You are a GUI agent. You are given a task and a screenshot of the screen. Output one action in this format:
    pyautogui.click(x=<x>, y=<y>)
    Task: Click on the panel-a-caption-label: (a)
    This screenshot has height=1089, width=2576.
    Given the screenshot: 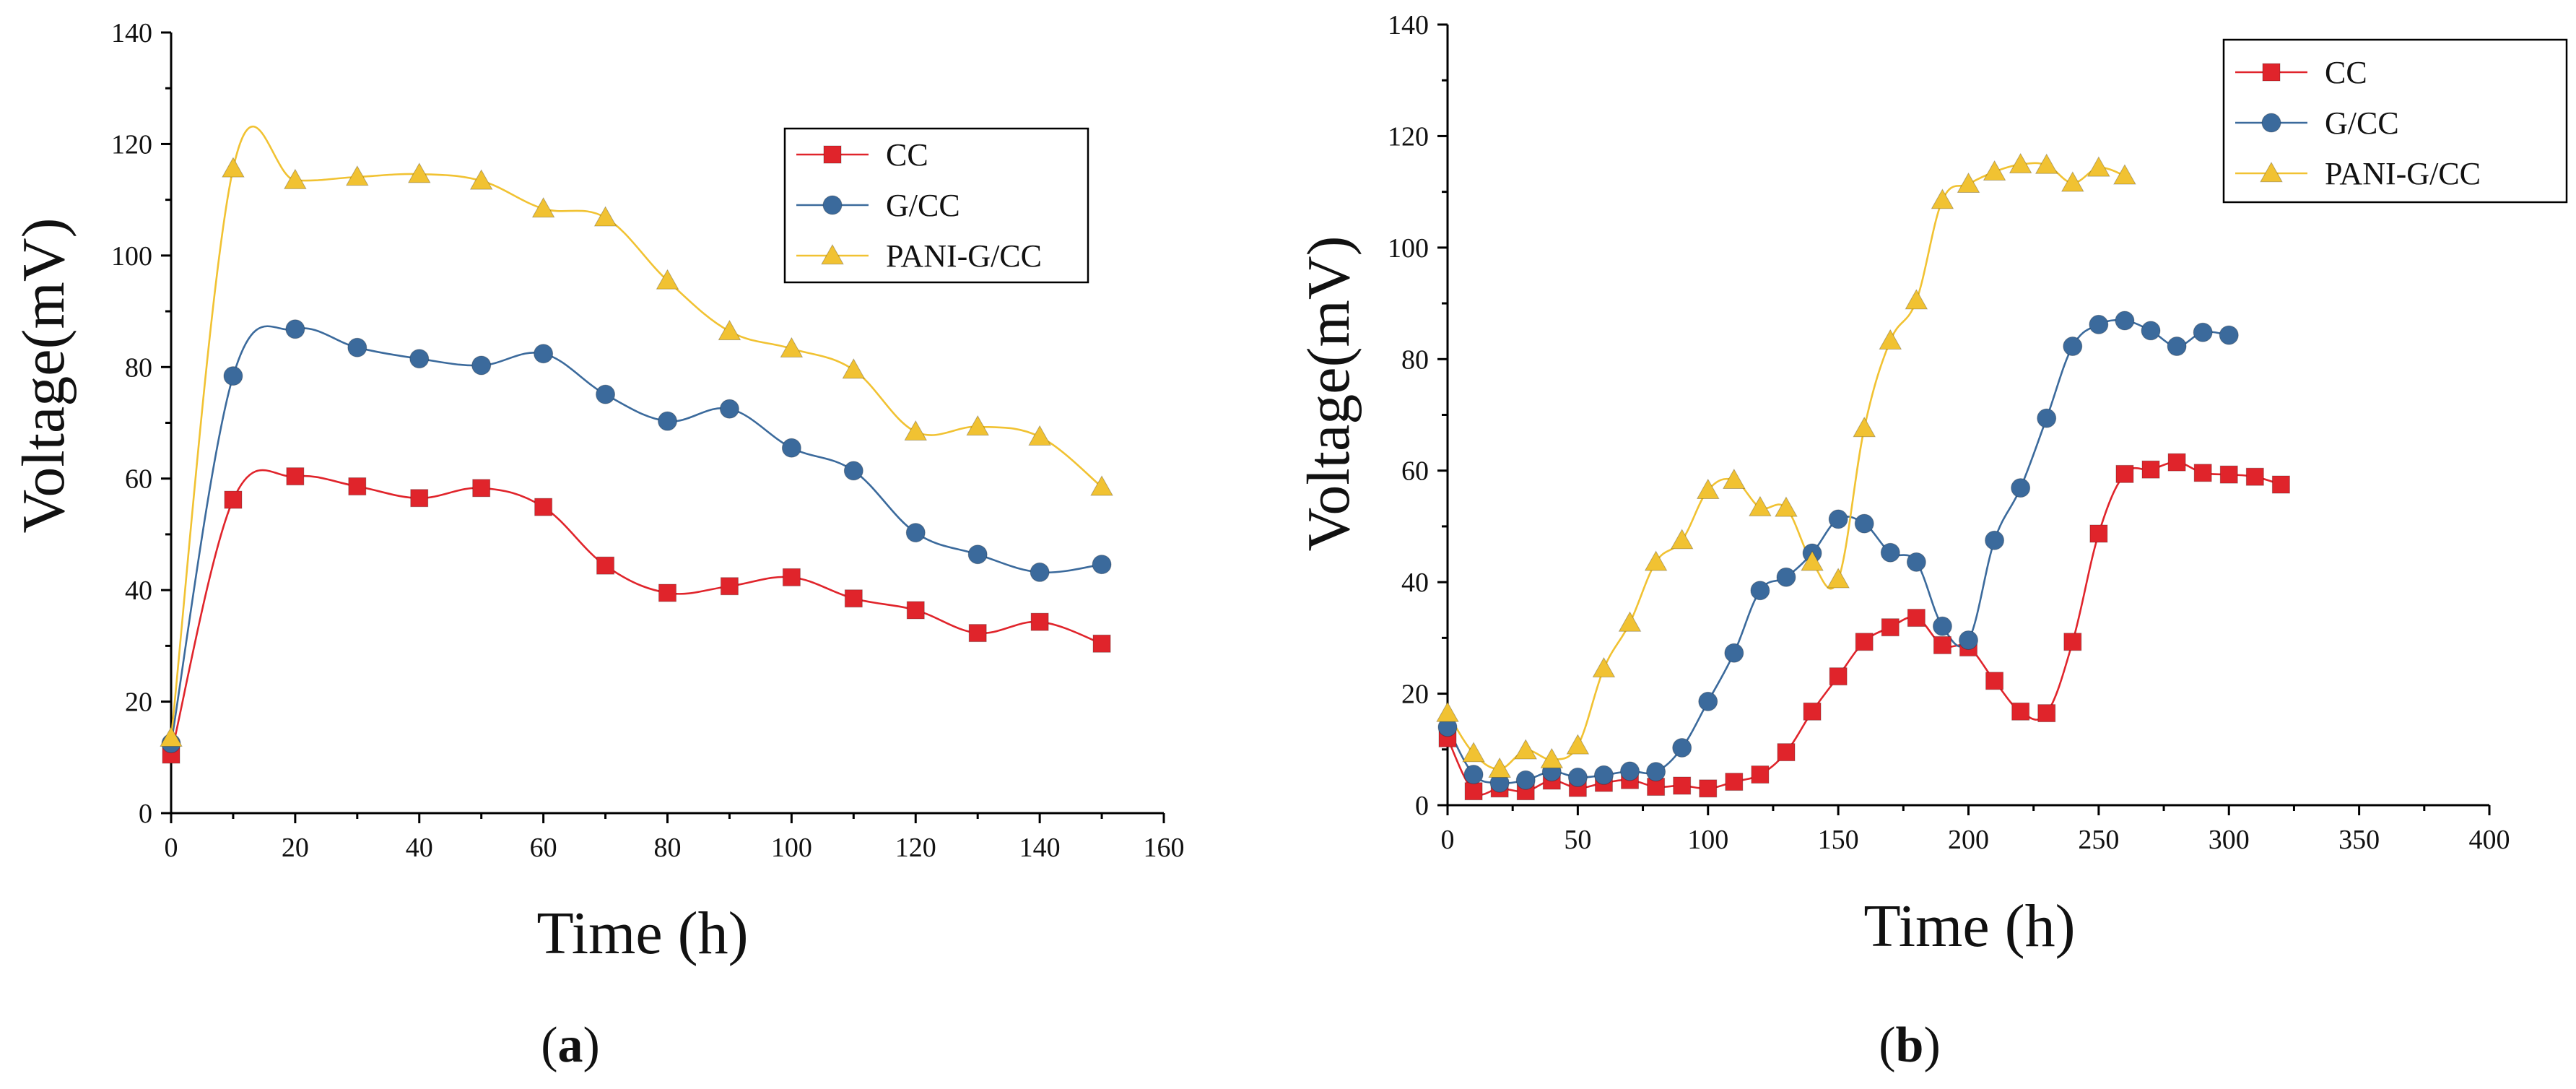 What is the action you would take?
    pyautogui.click(x=570, y=1046)
    